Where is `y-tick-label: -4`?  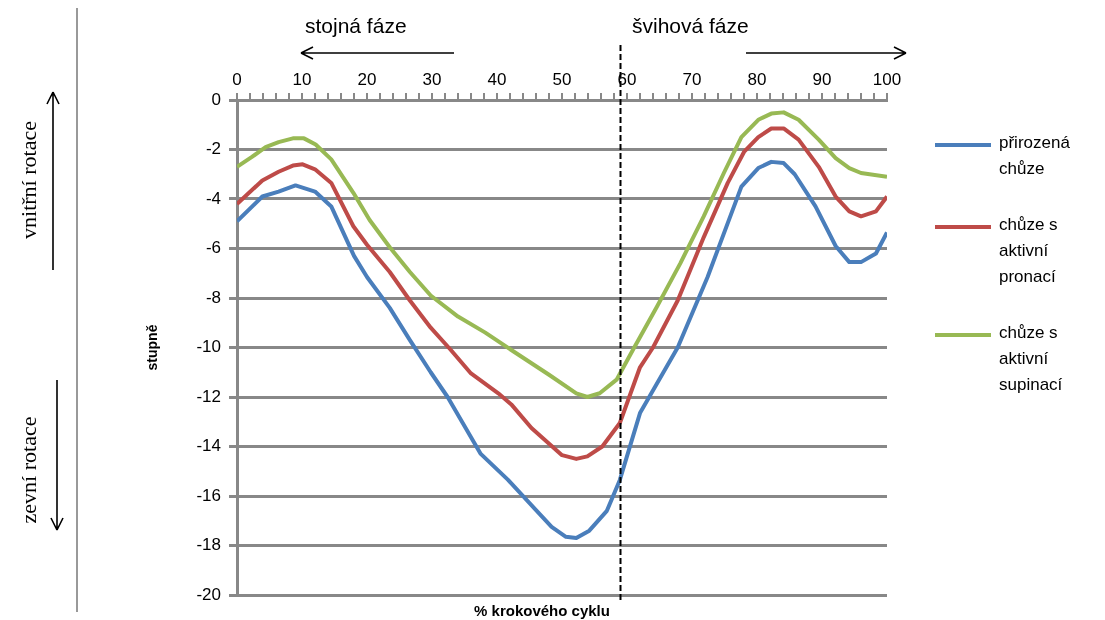 y-tick-label: -4 is located at coordinates (213, 198).